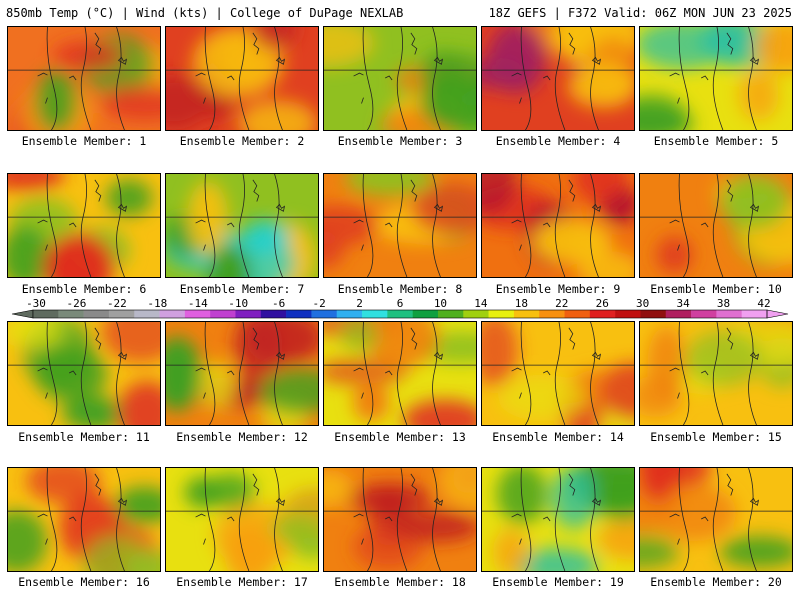 This screenshot has width=800, height=600. Describe the element at coordinates (36, 303) in the screenshot. I see `colorbar-tick-label: -30` at that location.